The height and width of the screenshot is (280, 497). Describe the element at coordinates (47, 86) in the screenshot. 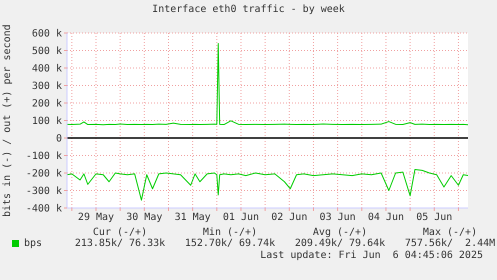

I see `y-tick-label: 300 k` at that location.